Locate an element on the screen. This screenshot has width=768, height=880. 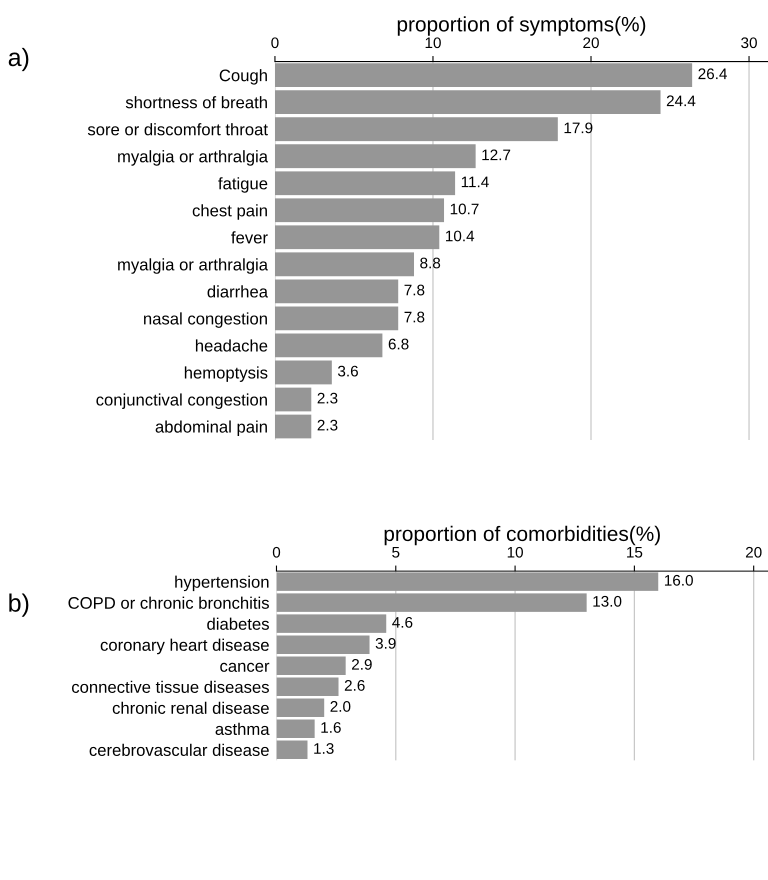
y-tick-label: nasal congestion is located at coordinates (205, 320).